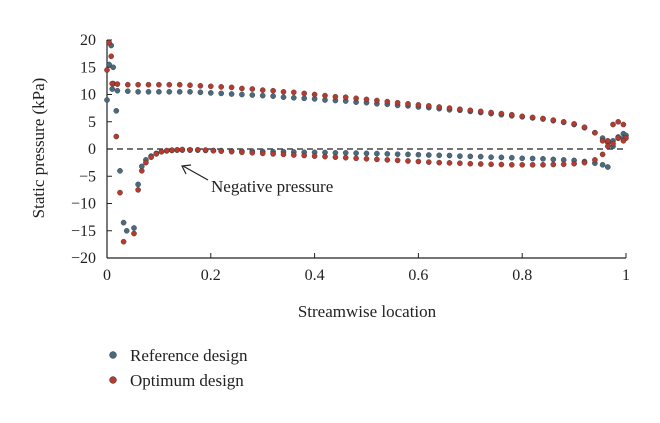 The image size is (660, 423). What do you see at coordinates (92, 122) in the screenshot?
I see `y-tick-label: 5` at bounding box center [92, 122].